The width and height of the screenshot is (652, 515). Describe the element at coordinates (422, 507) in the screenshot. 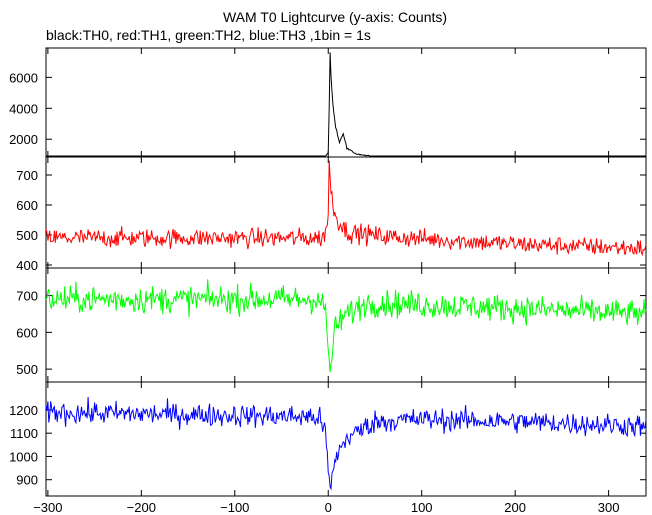

I see `x-tick-label: 100` at that location.